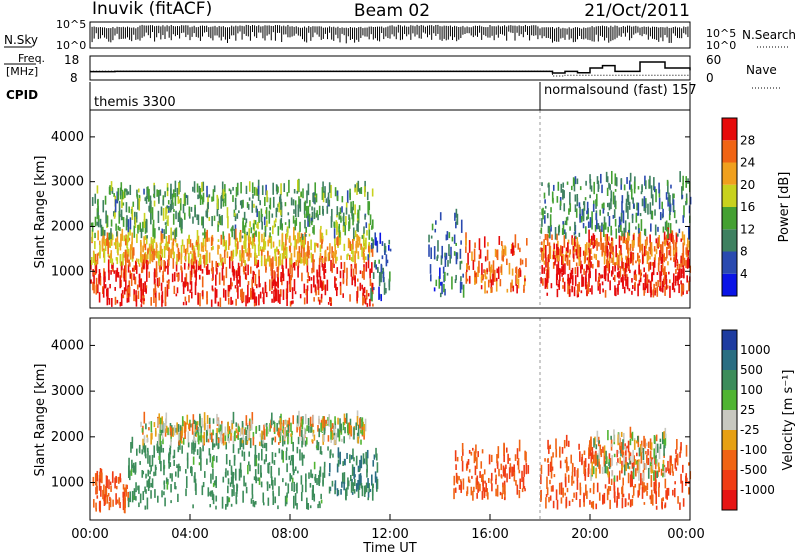  What do you see at coordinates (729, 400) in the screenshot?
I see `colorbar-swatch` at bounding box center [729, 400].